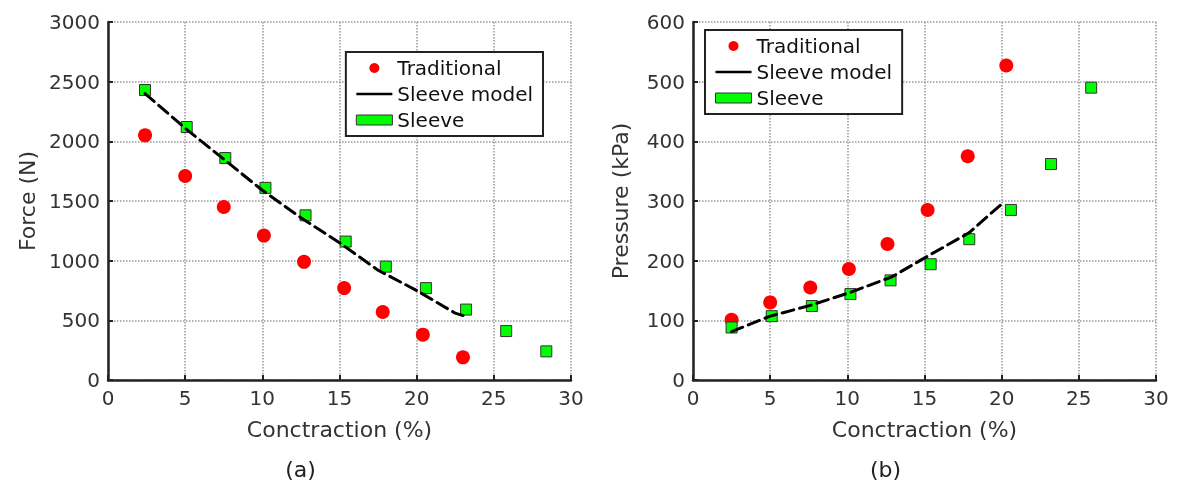 Image resolution: width=1186 pixels, height=492 pixels. I want to click on y-tick-label: 100, so click(665, 320).